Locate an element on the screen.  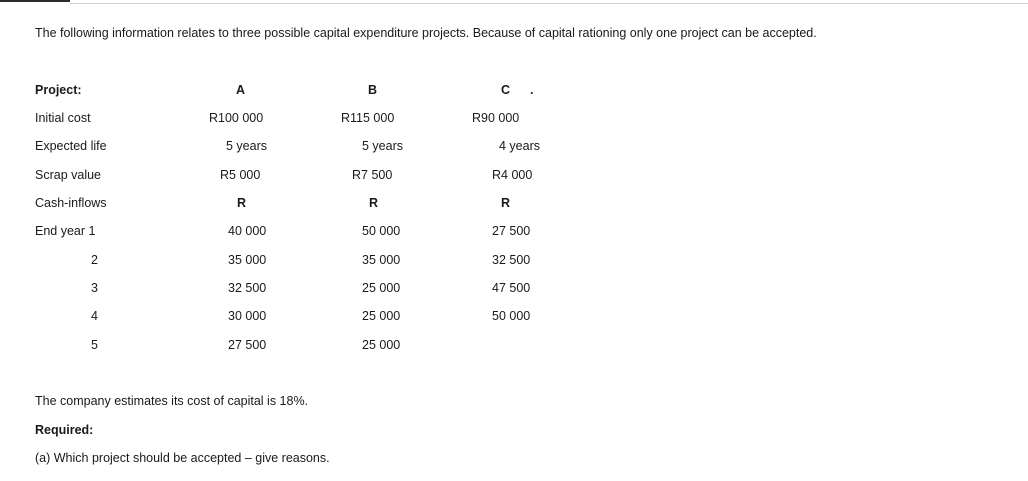
project-c-header: C is located at coordinates (506, 90).